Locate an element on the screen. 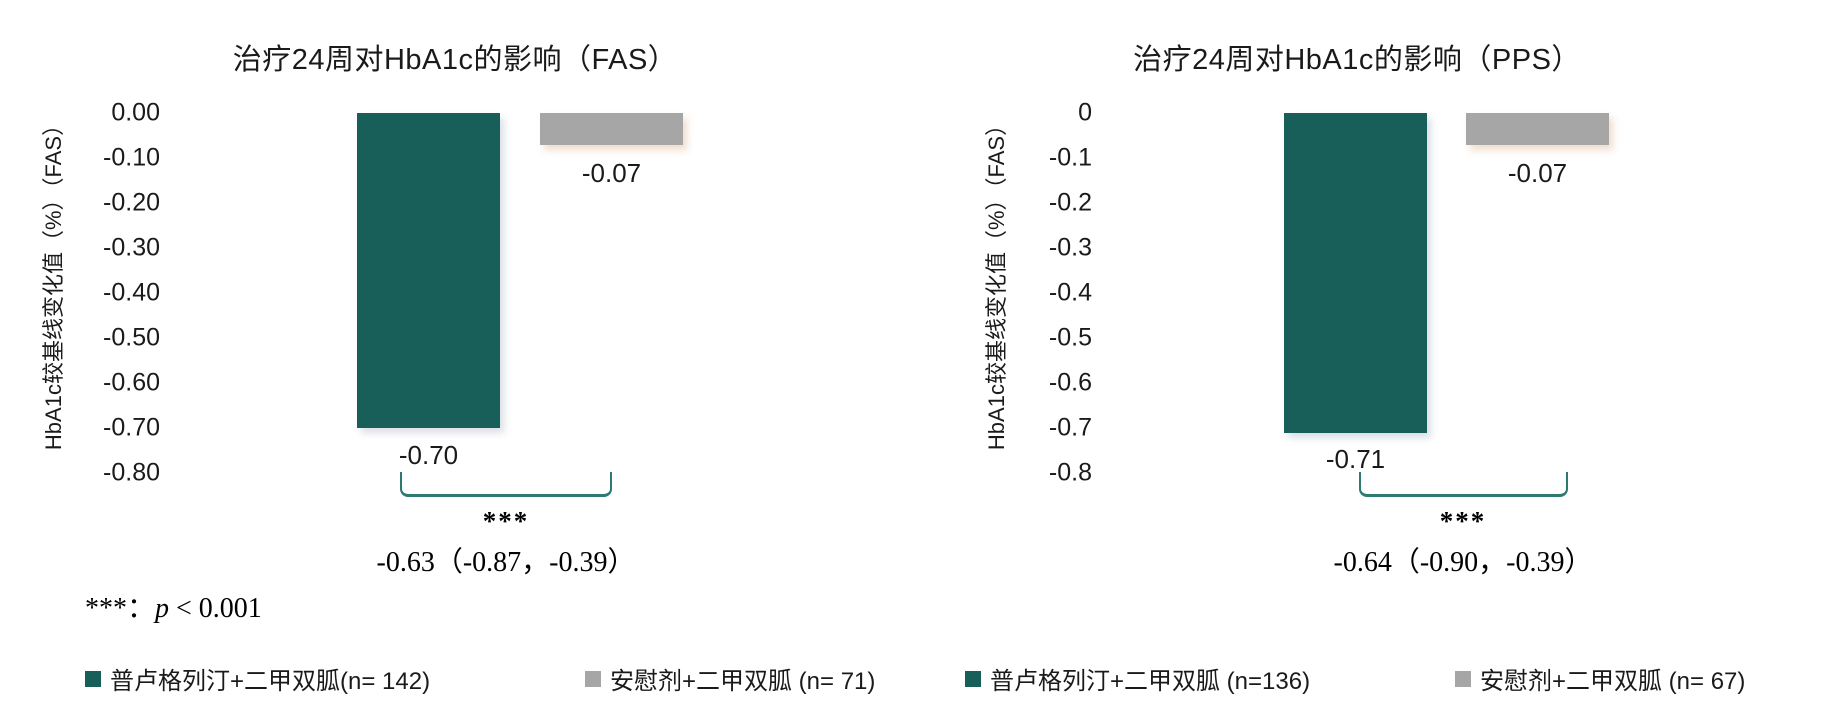  y-axis-ticks: 0 -0.1 -0.2 -0.3 -0.4 -0.5 -0.6 -0.7 -0.8 is located at coordinates (1042, 296).